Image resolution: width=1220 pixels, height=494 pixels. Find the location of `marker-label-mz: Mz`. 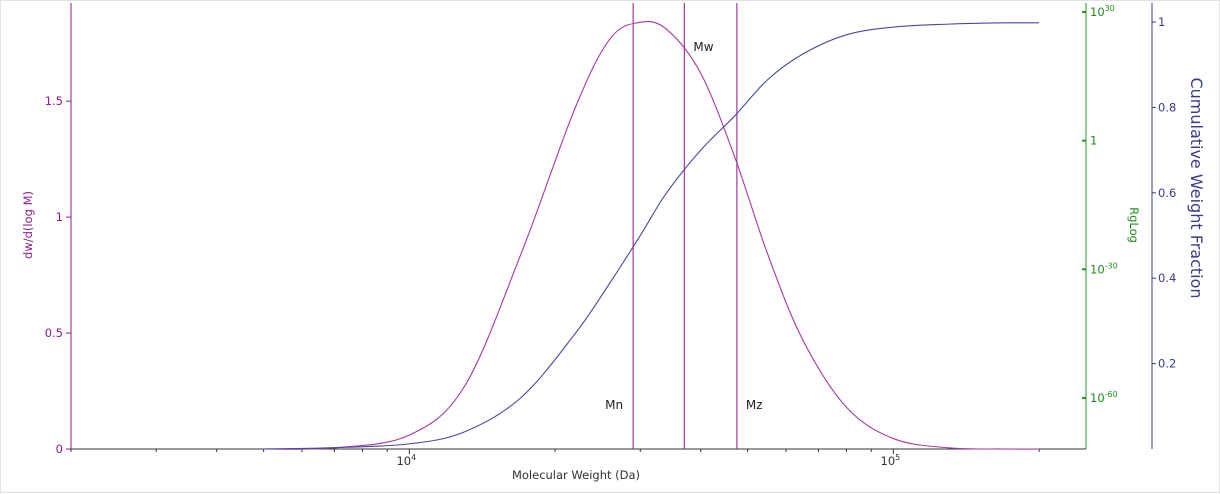

marker-label-mz: Mz is located at coordinates (754, 405).